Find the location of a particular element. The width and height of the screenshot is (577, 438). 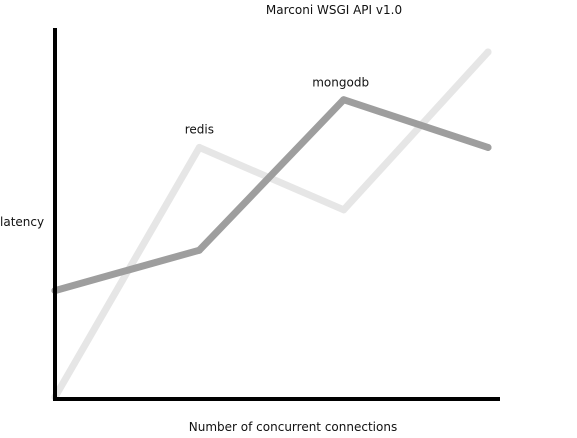

series-label-redis: redis is located at coordinates (199, 129).